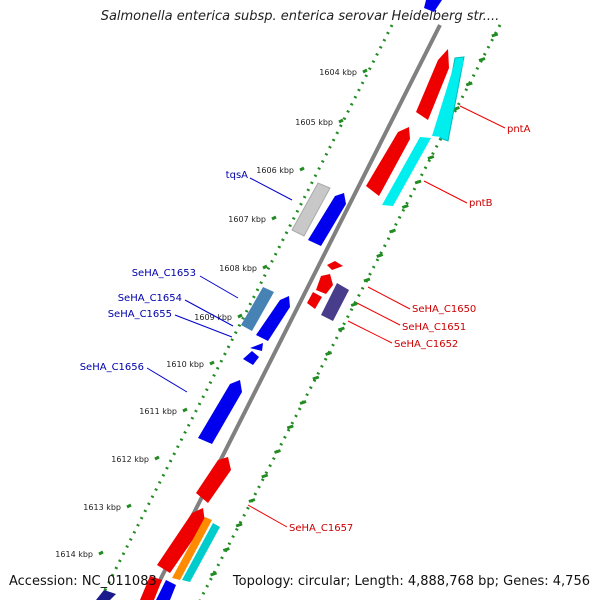 The image size is (600, 600). What do you see at coordinates (481, 203) in the screenshot?
I see `label-pntB: pntB` at bounding box center [481, 203].